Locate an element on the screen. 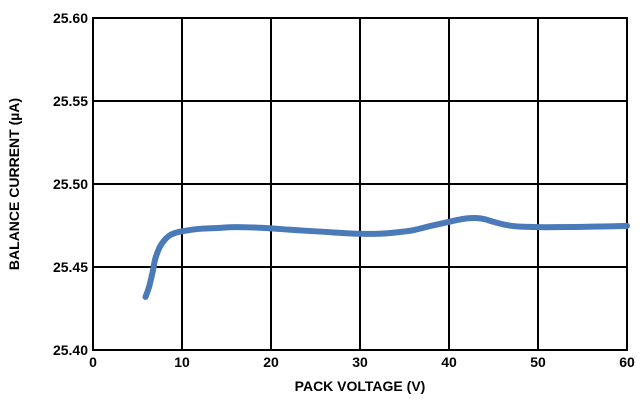  y-tick-label: 25.55 is located at coordinates (70, 101).